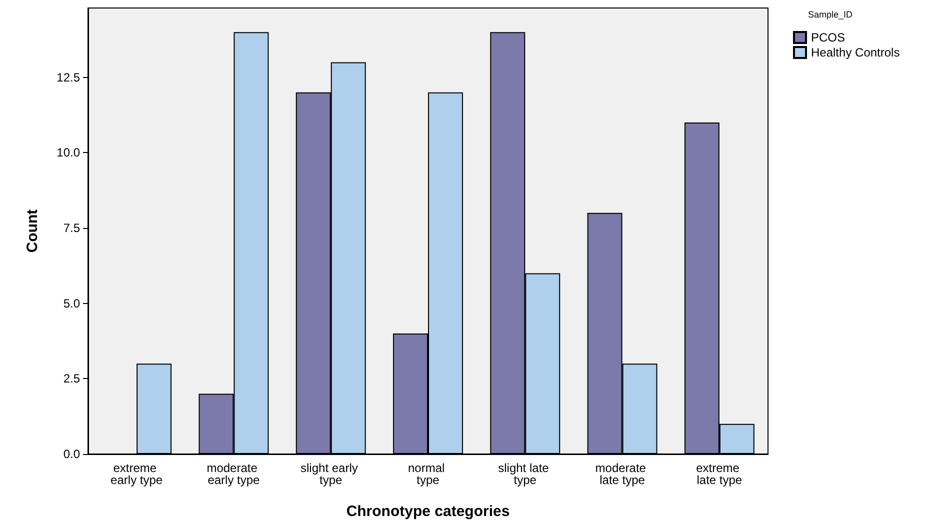 The height and width of the screenshot is (527, 947). I want to click on legend-title: Sample_ID, so click(831, 15).